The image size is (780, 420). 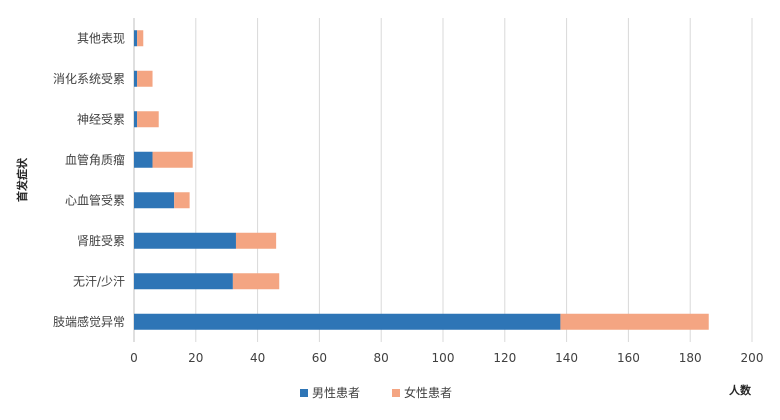 I want to click on y-tick-label: 无汗/少汗, so click(x=99, y=281).